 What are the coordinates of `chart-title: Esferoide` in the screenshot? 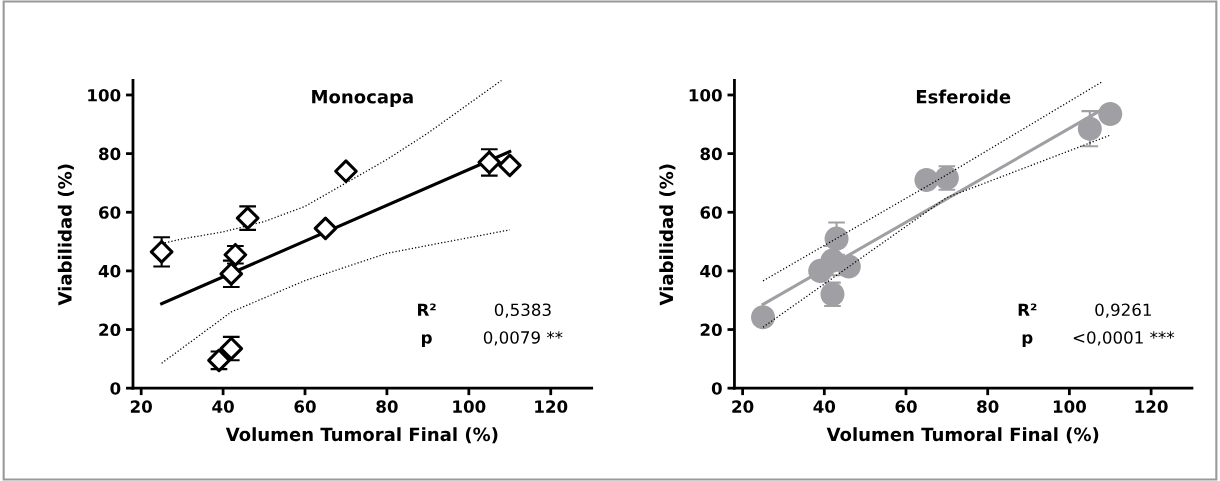 It's located at (963, 96).